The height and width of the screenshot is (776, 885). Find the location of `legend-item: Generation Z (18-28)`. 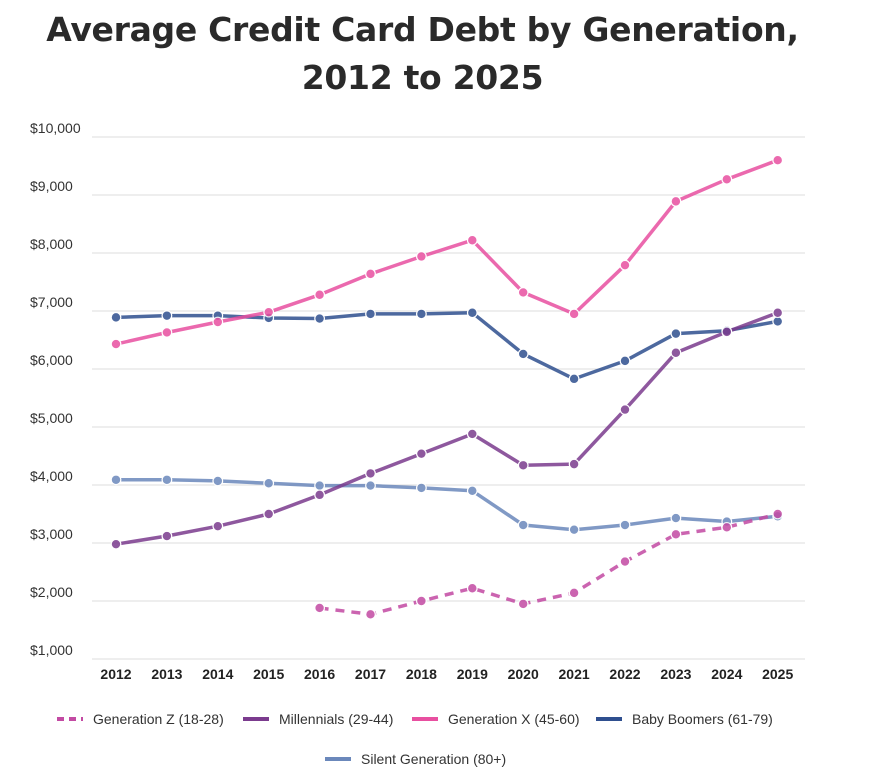

legend-item: Generation Z (18-28) is located at coordinates (140, 719).